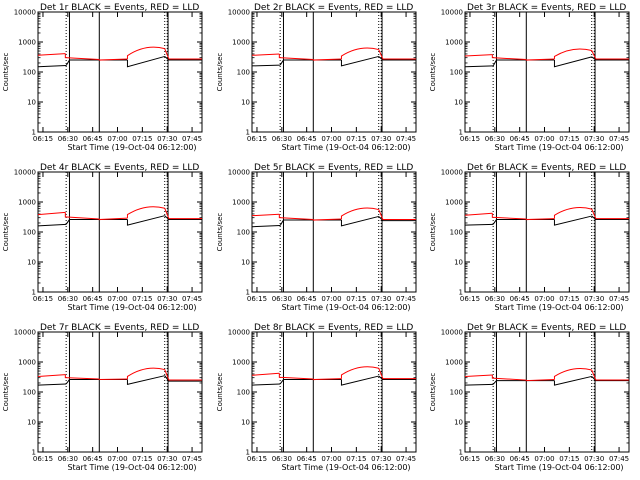  I want to click on chart-title: Det 9r BLACK = Events, RED = LLD, so click(546, 328).